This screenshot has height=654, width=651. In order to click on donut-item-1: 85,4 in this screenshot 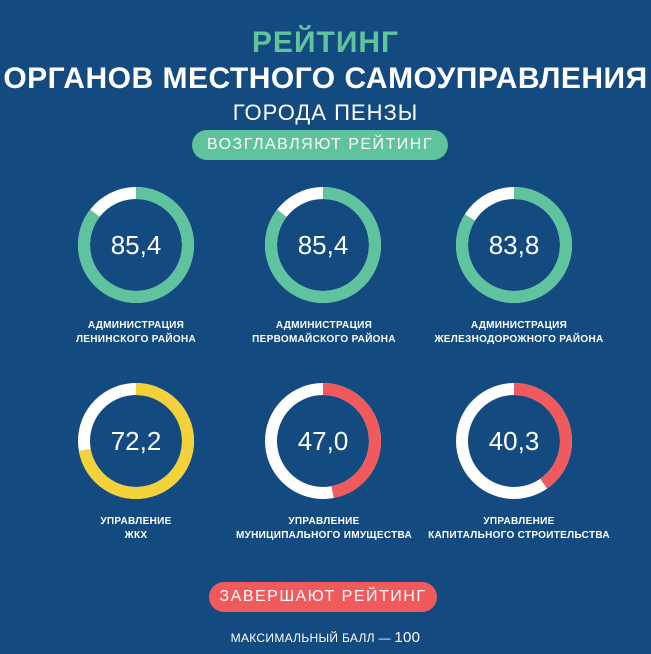, I will do `click(323, 245)`.